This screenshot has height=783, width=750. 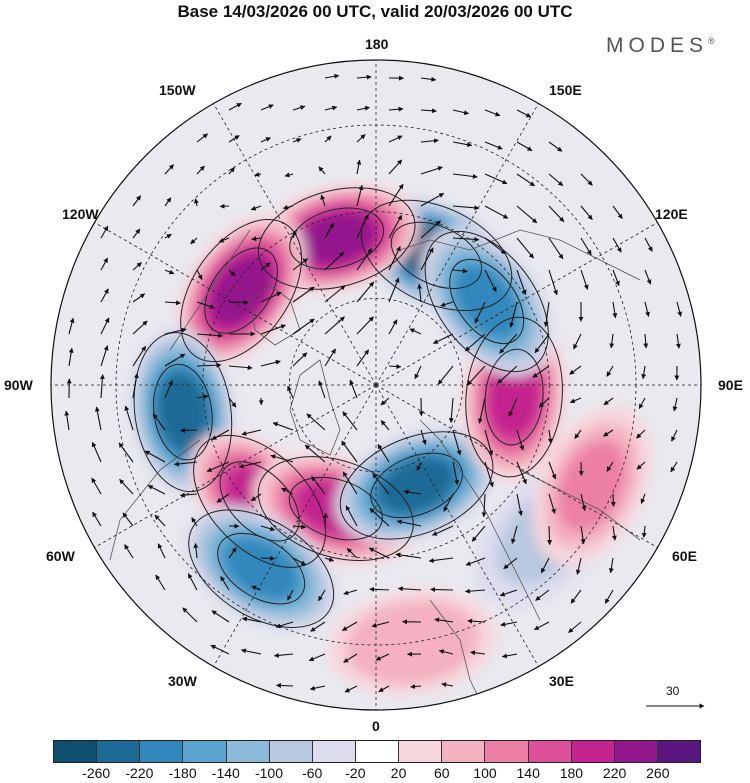 I want to click on colorbar-tick-label: 60, so click(x=442, y=773).